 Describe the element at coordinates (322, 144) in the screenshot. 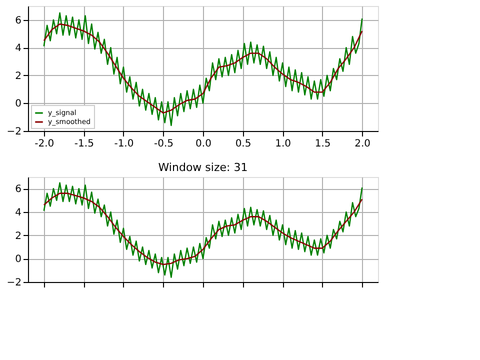

I see `x-tick-label: 1.5` at that location.